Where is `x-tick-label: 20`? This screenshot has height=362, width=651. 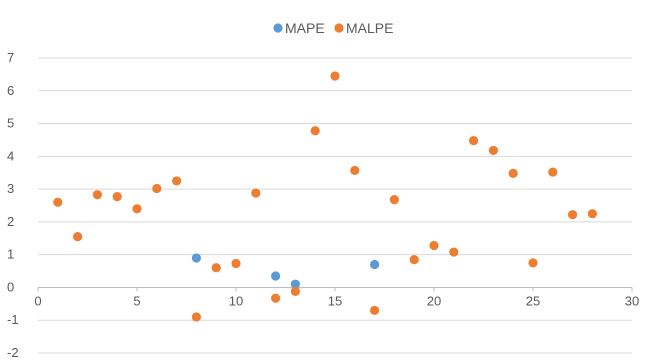 x-tick-label: 20 is located at coordinates (434, 300).